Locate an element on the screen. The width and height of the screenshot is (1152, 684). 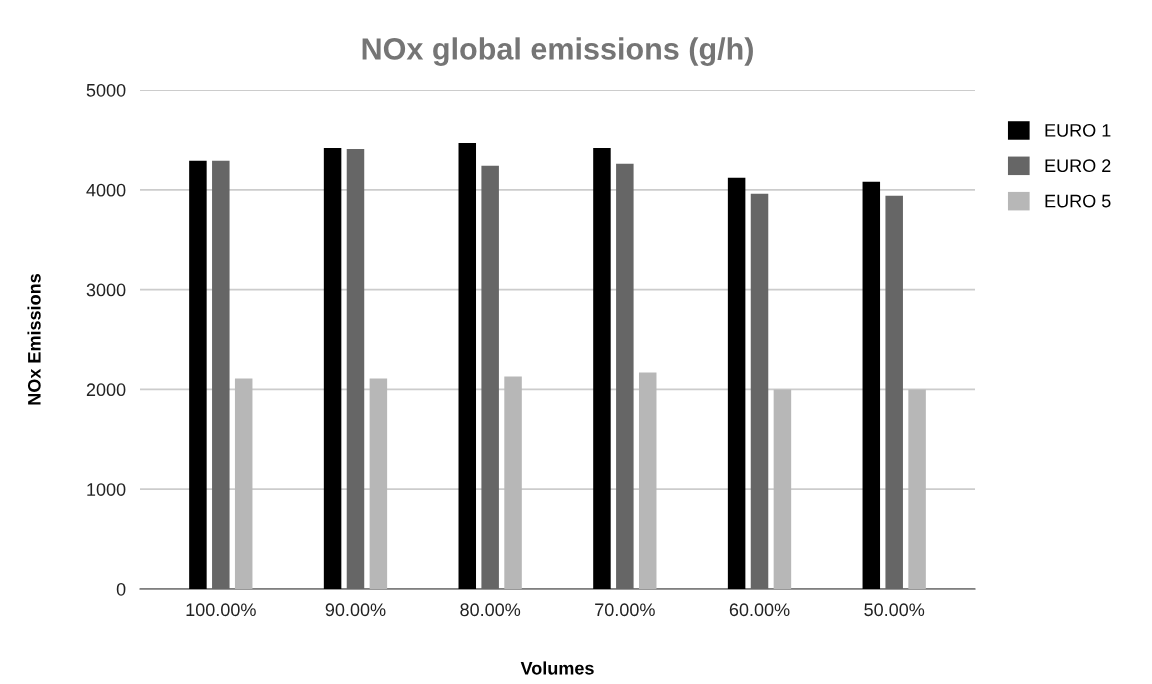
x-tick-label: 70.00% is located at coordinates (625, 610).